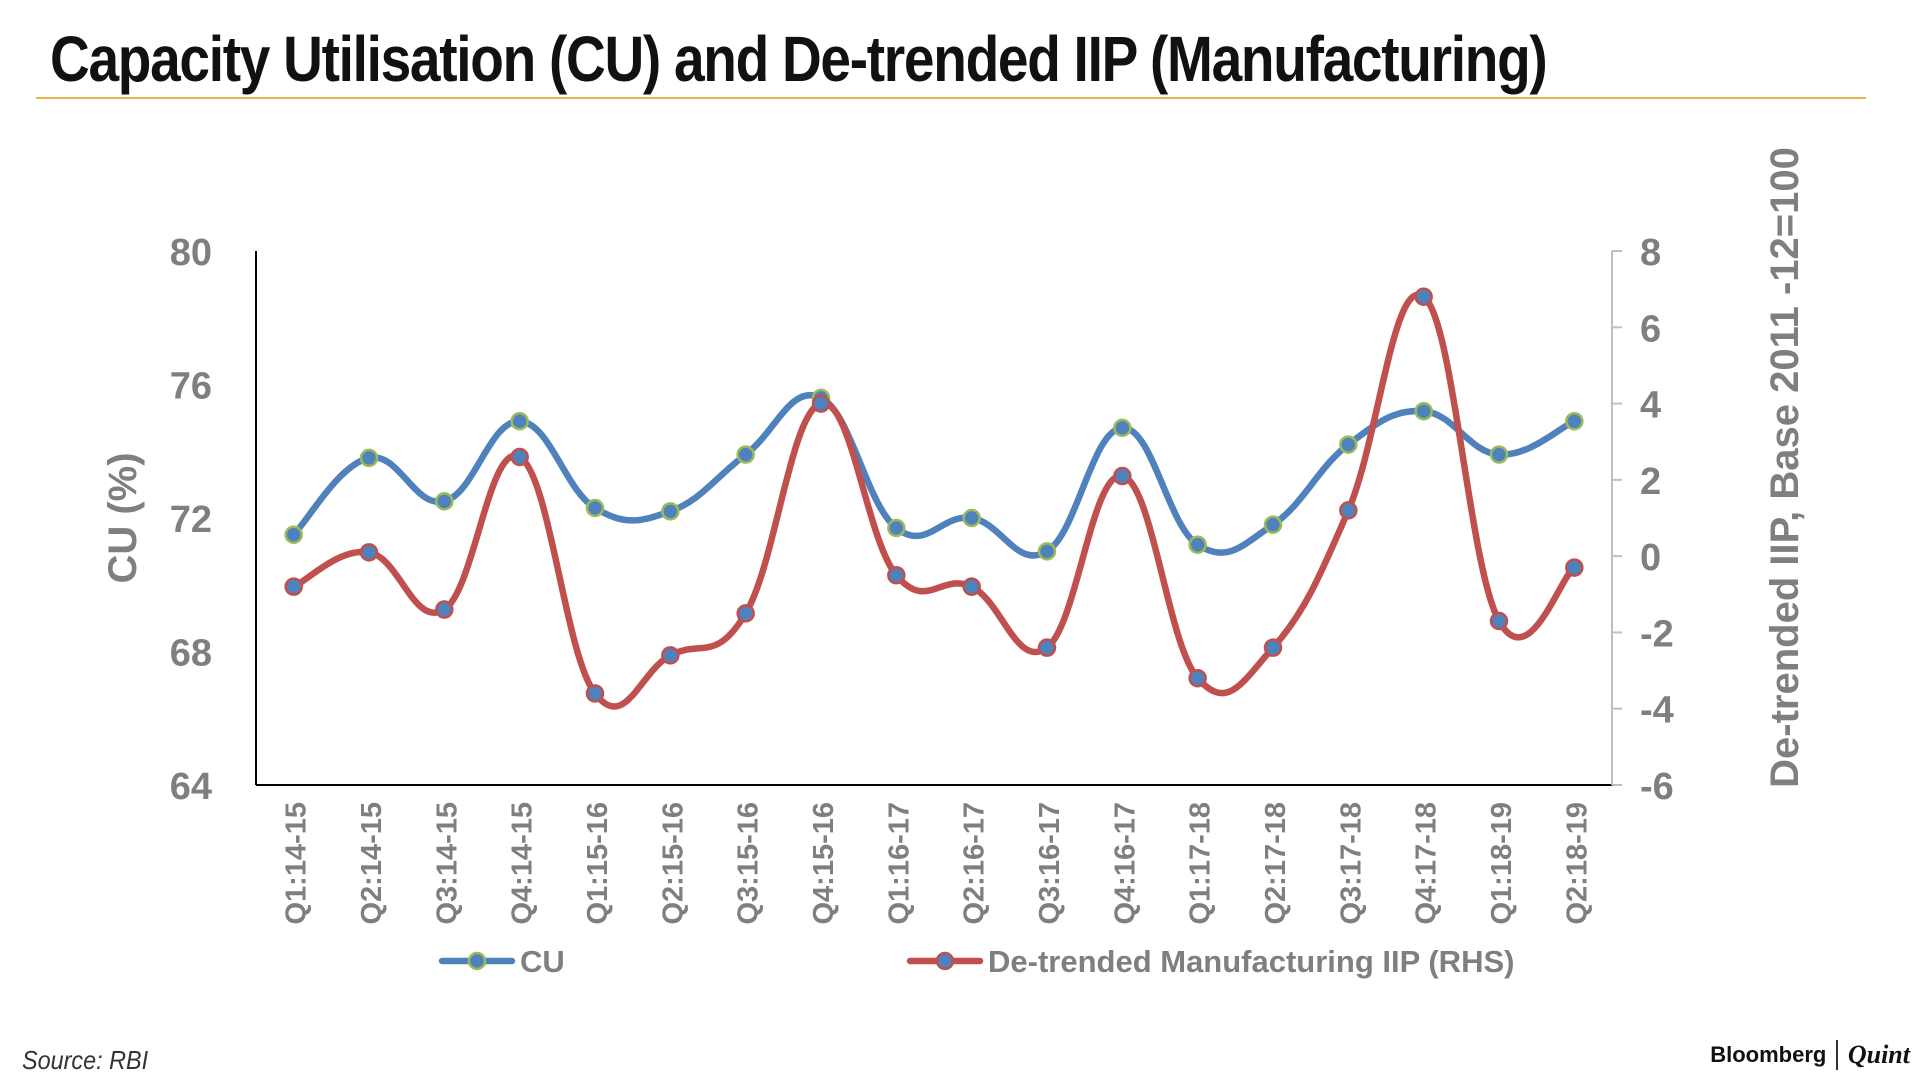 Image resolution: width=1920 pixels, height=1080 pixels. Describe the element at coordinates (1650, 329) in the screenshot. I see `y-tick-label-right: 6` at that location.